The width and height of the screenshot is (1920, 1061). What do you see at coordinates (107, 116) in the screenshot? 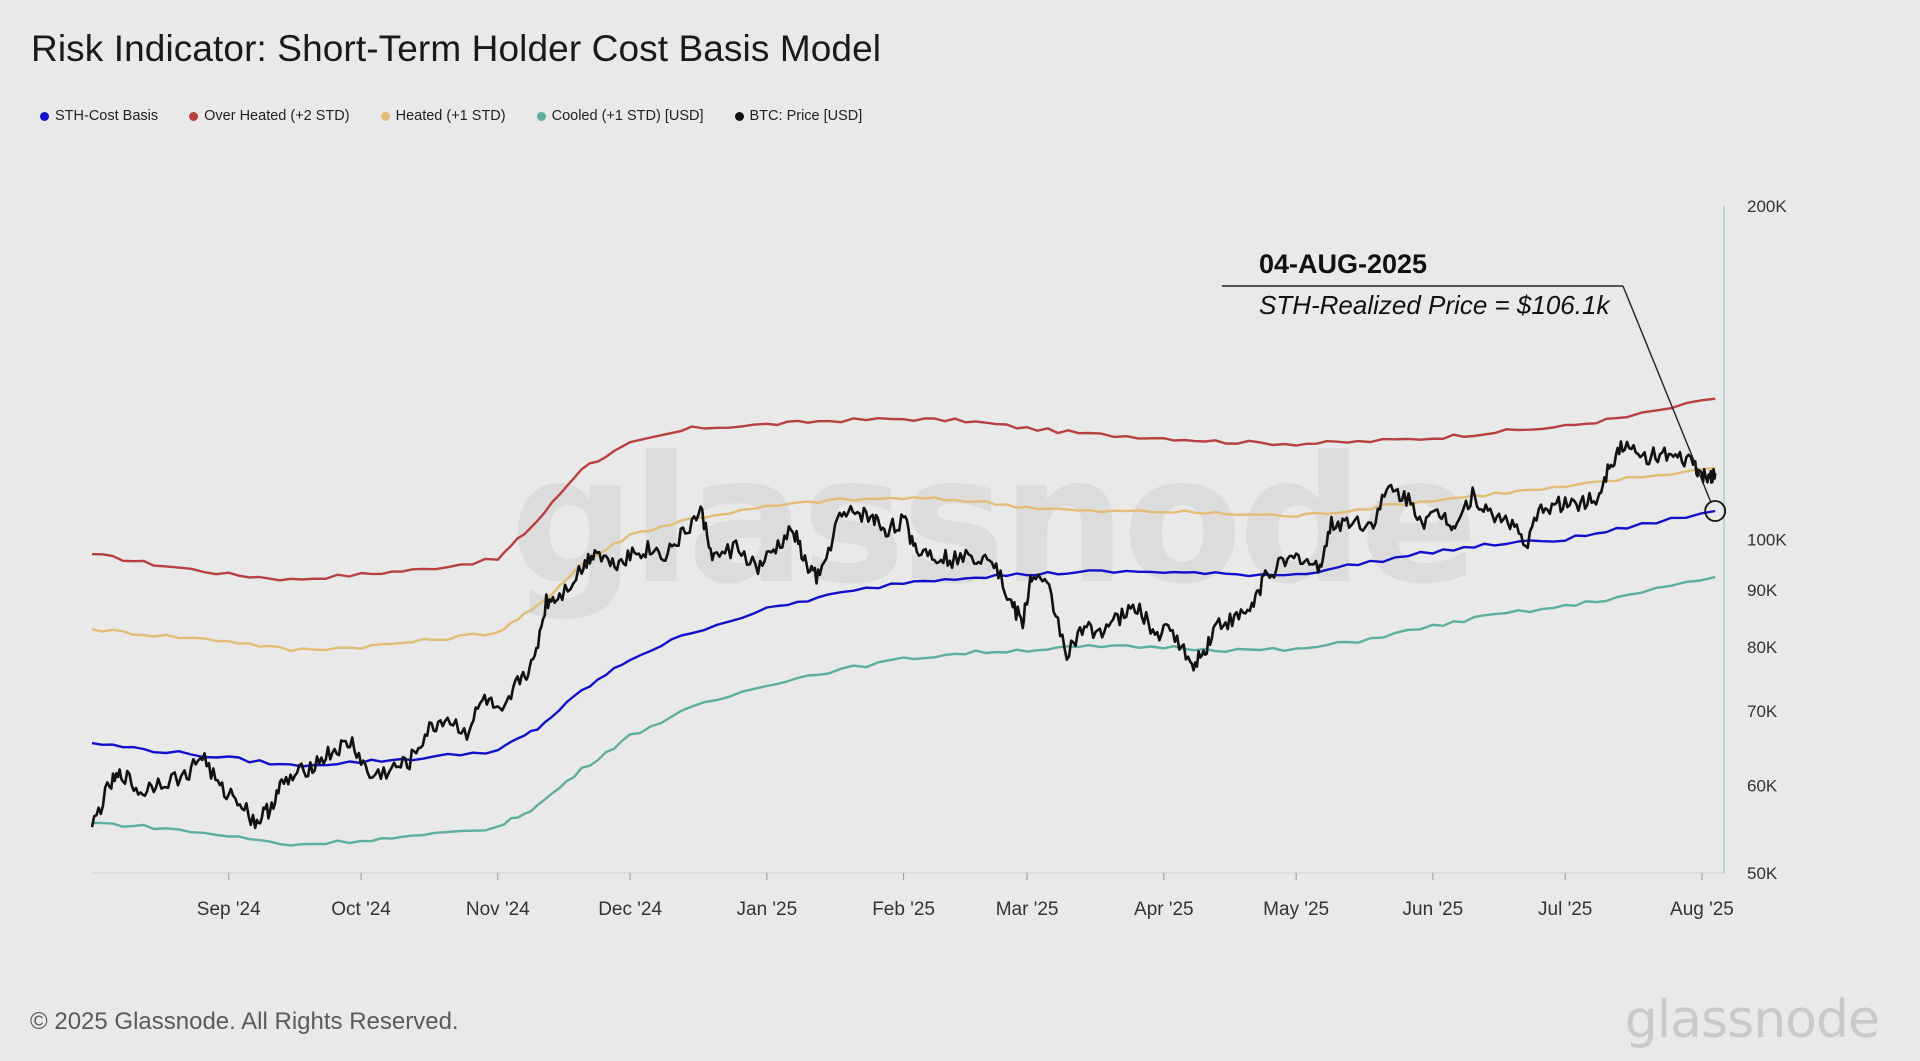
I see `legend-label: STH-Cost Basis` at bounding box center [107, 116].